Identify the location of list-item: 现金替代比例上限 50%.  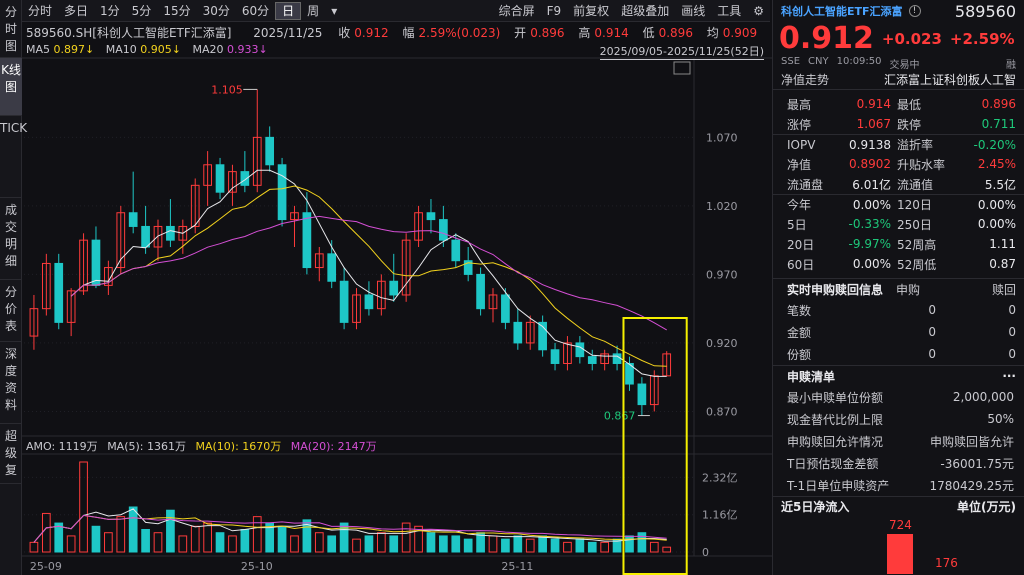
(898, 419).